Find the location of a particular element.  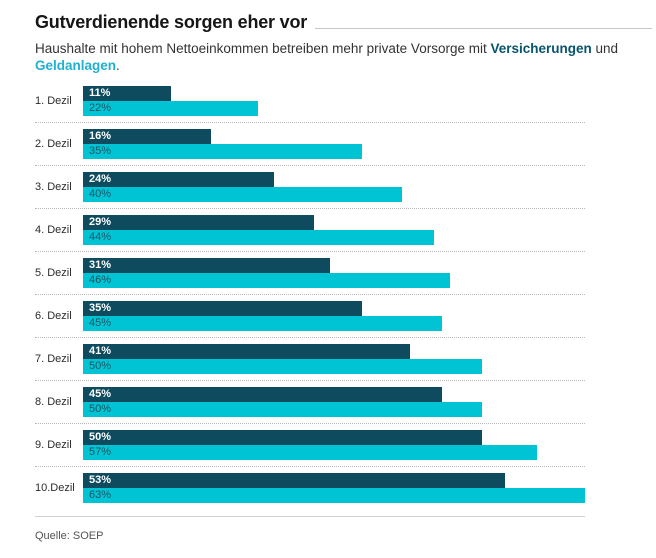

bar-geldanlagen: 63% is located at coordinates (334, 495).